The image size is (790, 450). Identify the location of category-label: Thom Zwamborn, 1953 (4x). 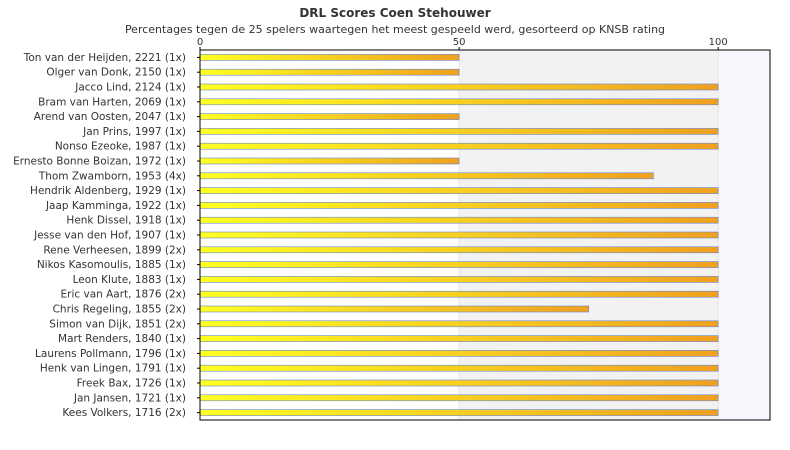
(112, 176).